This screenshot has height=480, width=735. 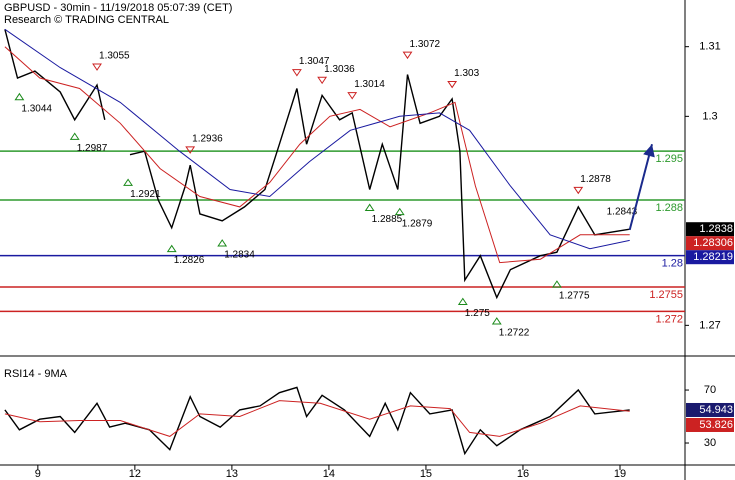 What do you see at coordinates (713, 243) in the screenshot?
I see `price-tag-label: 1.28306` at bounding box center [713, 243].